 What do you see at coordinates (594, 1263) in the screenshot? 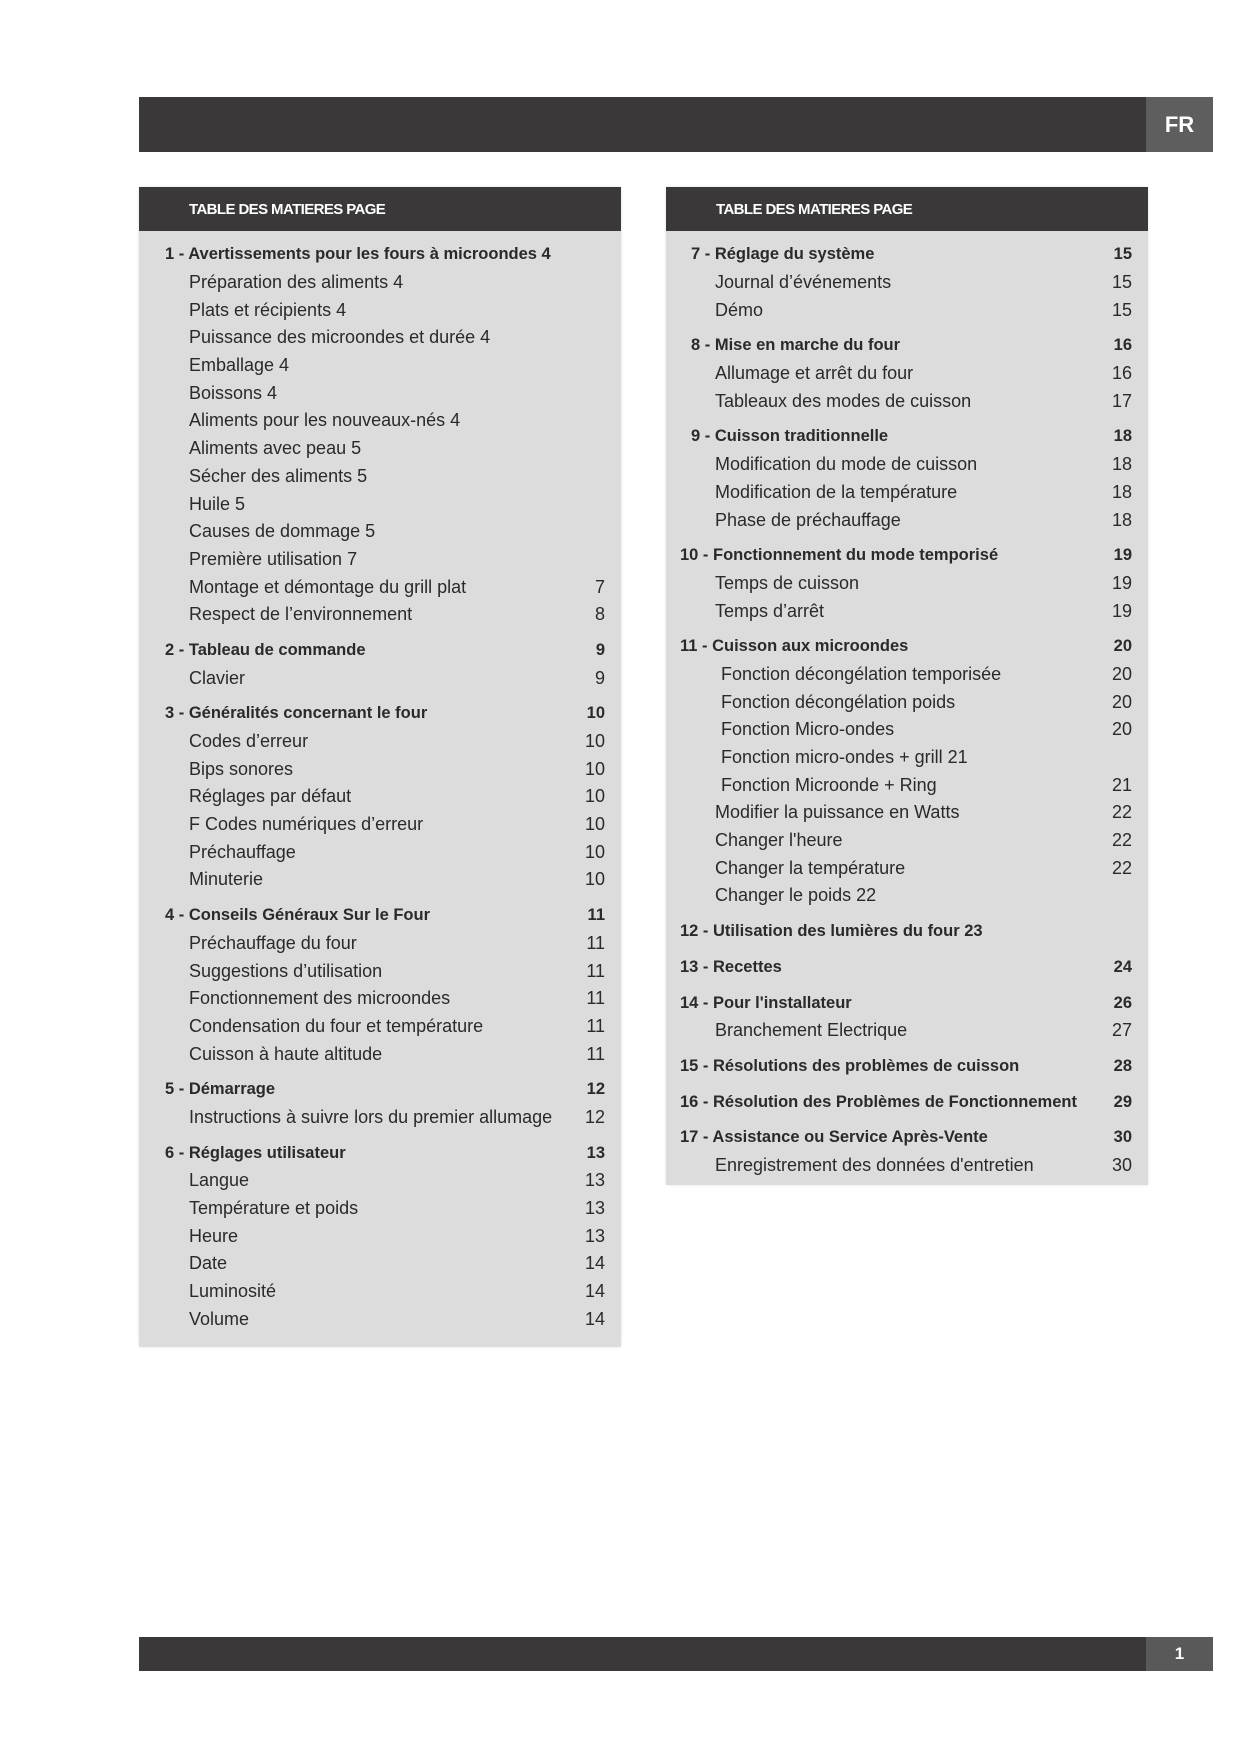
I see `entry-page: 14` at bounding box center [594, 1263].